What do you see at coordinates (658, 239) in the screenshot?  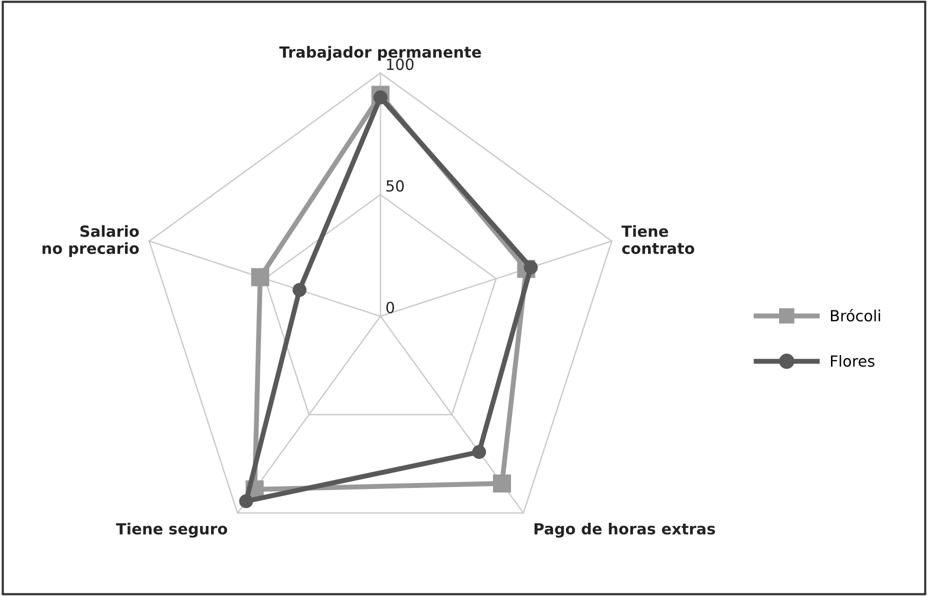 I see `spoke-label: Tiene contrato` at bounding box center [658, 239].